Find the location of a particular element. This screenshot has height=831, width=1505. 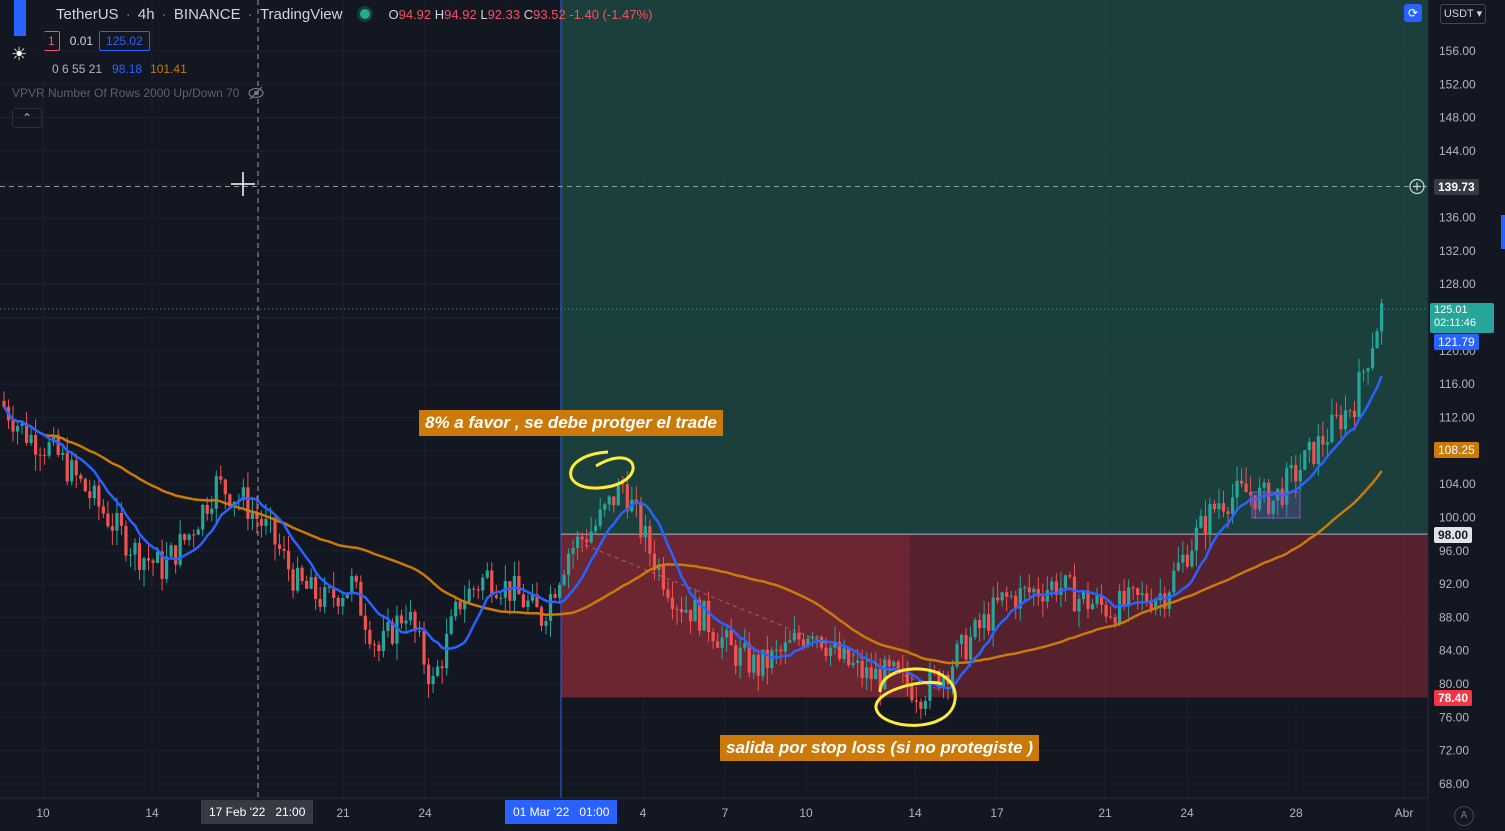

sun-icon: ☀ is located at coordinates (19, 54).